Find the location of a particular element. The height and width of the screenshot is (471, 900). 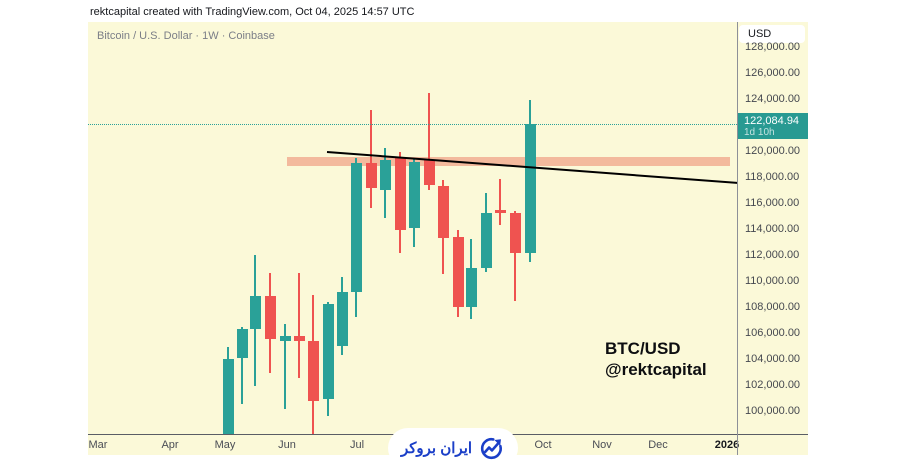

price-tick-label: 126,000.00 is located at coordinates (773, 73).